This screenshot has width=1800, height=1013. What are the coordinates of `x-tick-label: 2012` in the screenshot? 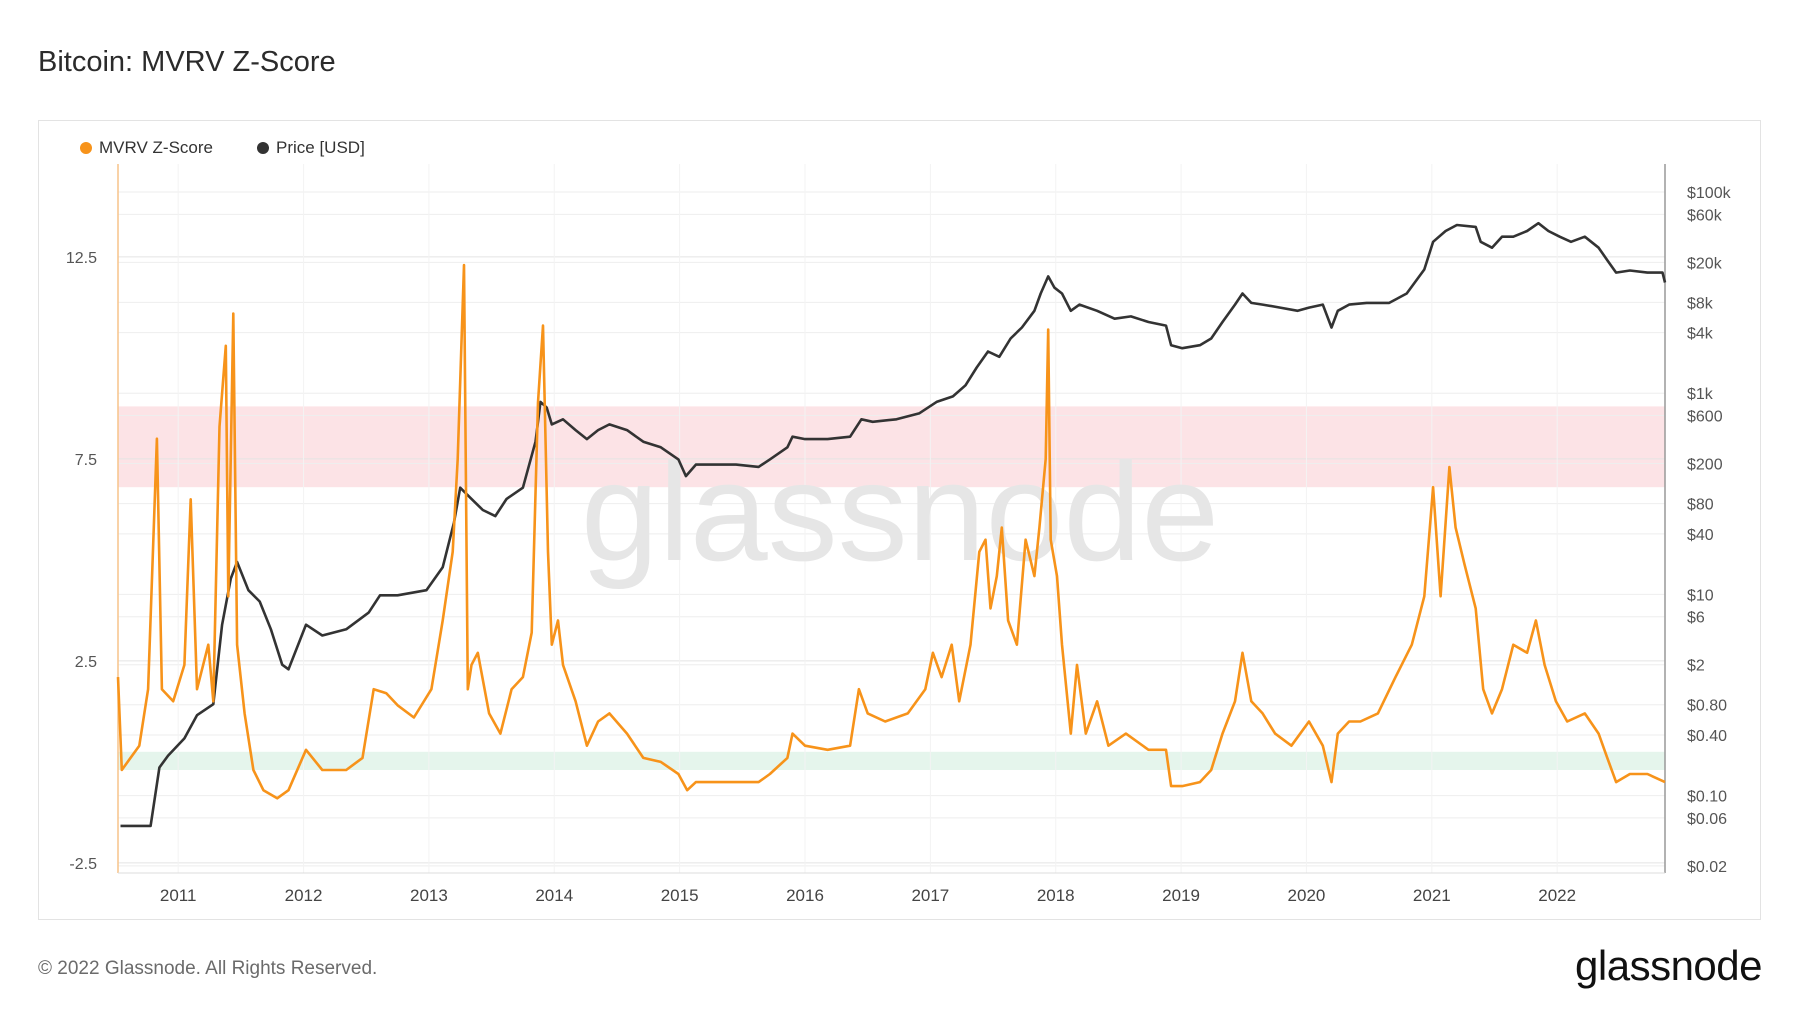 It's located at (304, 895).